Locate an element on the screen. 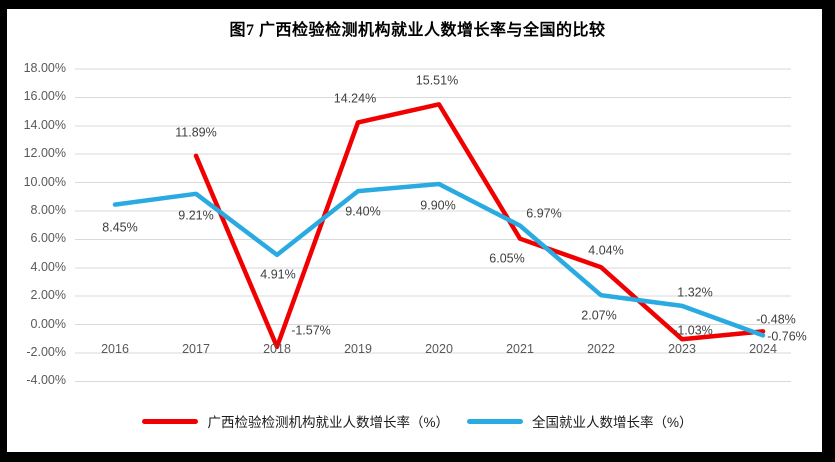 The image size is (835, 462). y-axis-tick-label: 6.00% is located at coordinates (48, 238).